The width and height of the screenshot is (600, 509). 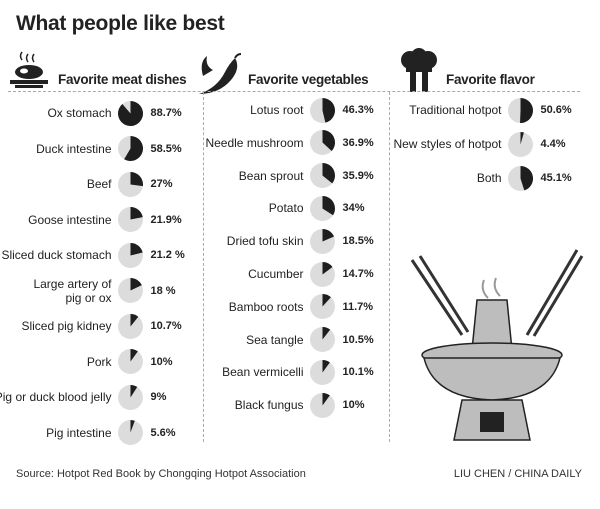 What do you see at coordinates (353, 208) in the screenshot?
I see `value-label: 34%` at bounding box center [353, 208].